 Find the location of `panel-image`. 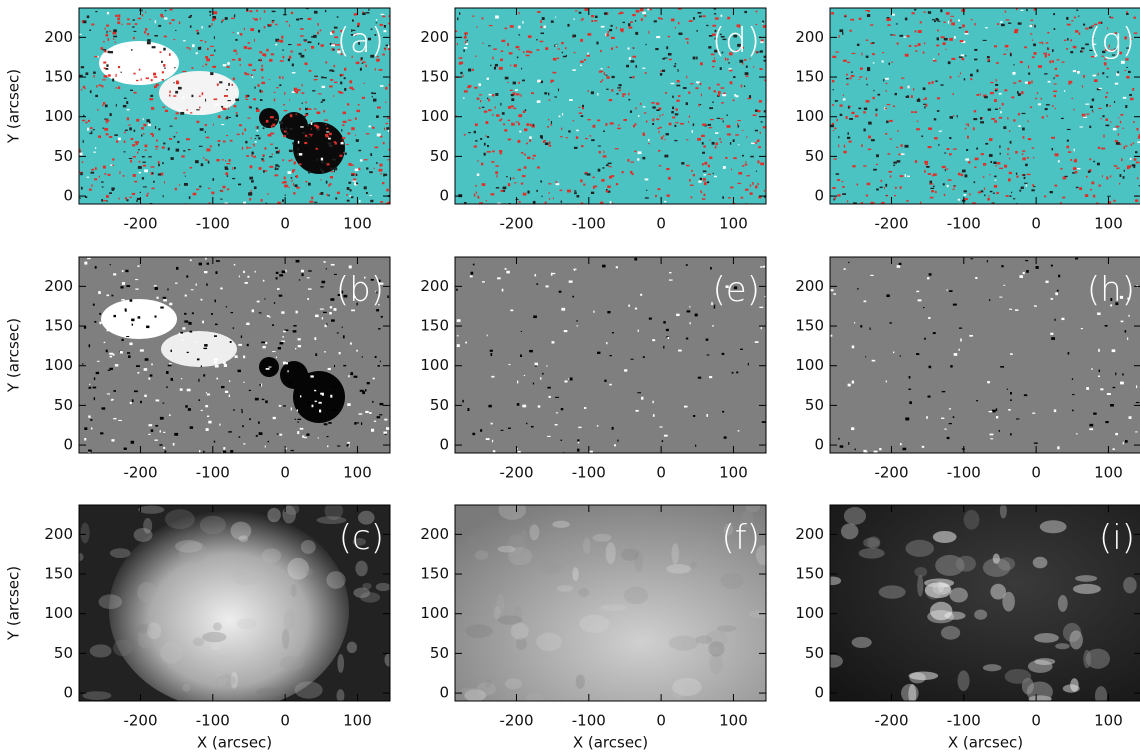

panel-image is located at coordinates (610, 106).